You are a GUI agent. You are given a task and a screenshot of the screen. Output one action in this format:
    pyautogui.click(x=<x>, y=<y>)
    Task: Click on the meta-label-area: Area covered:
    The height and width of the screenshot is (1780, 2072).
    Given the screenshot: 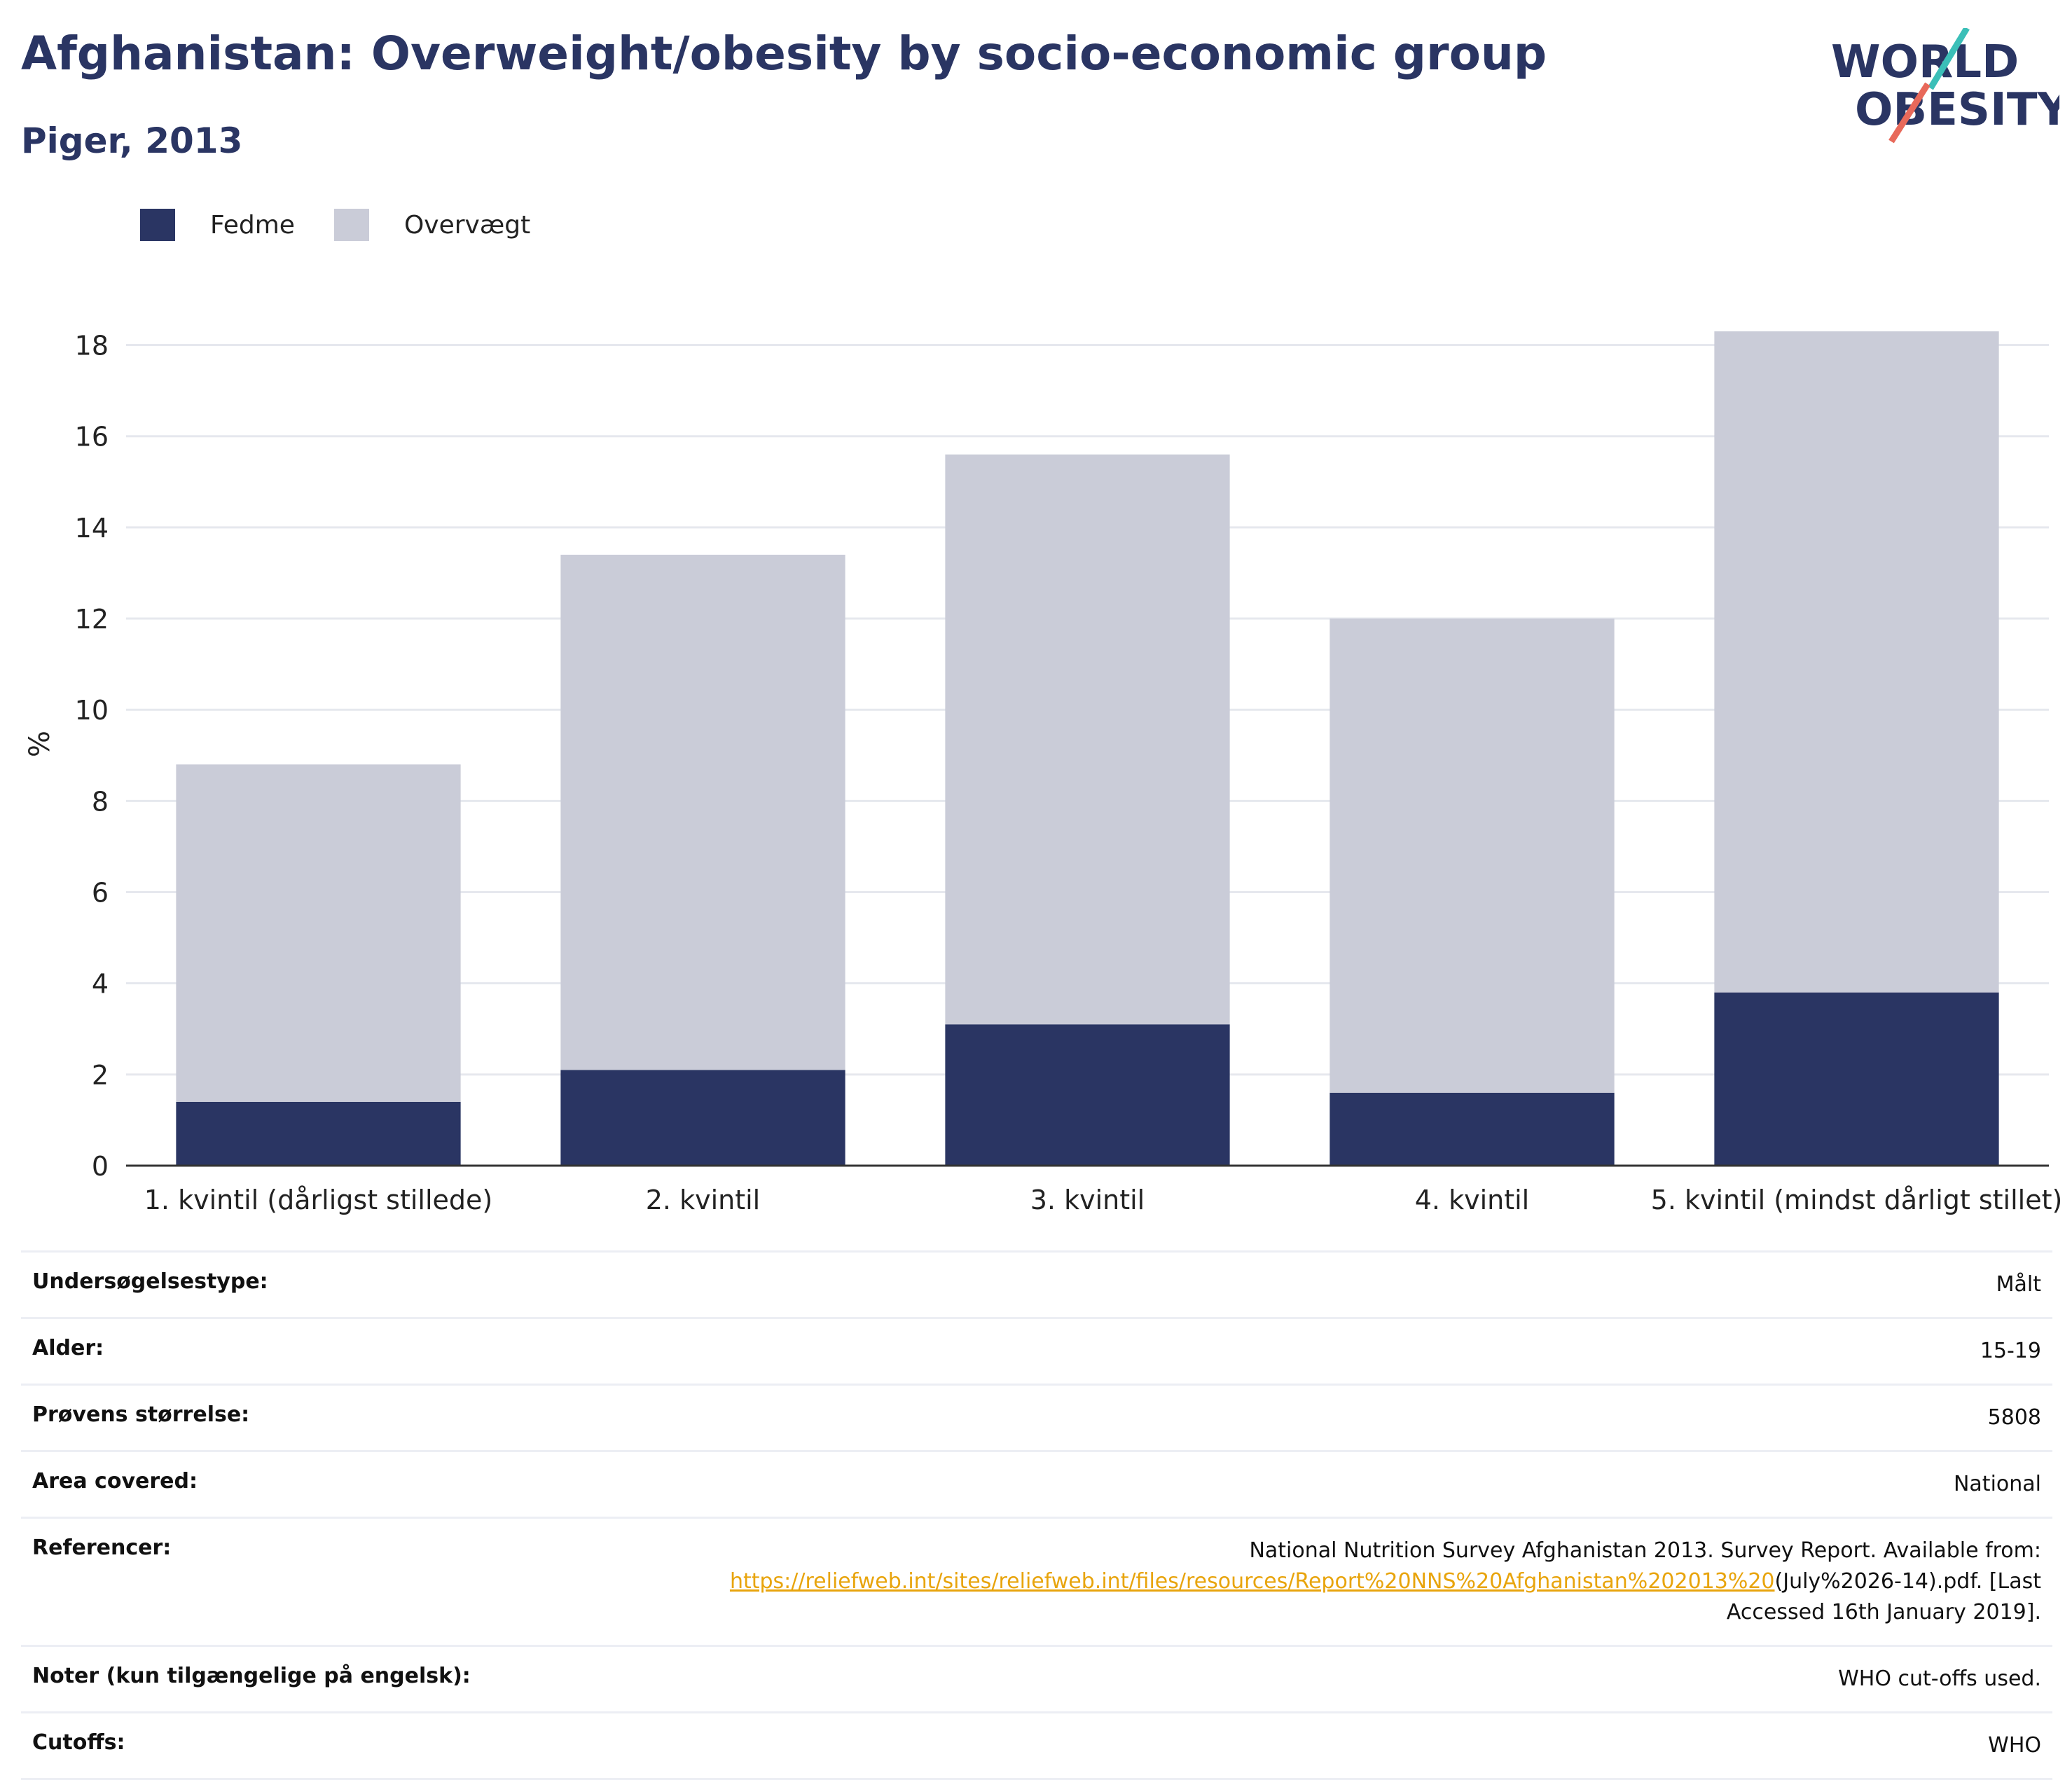 What is the action you would take?
    pyautogui.click(x=115, y=1481)
    